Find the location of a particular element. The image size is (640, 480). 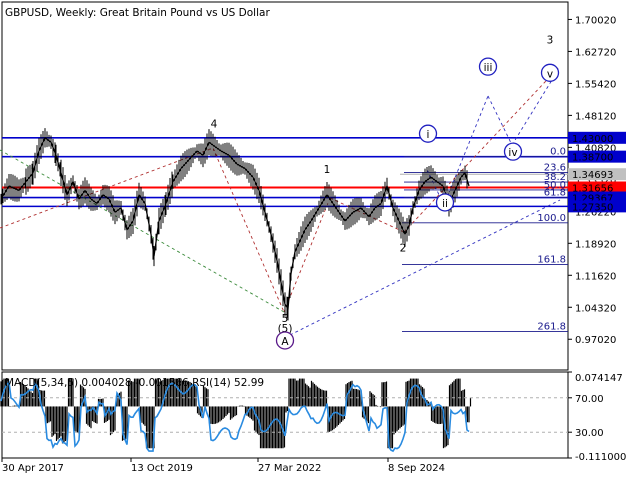

wave-label: iv is located at coordinates (512, 153).